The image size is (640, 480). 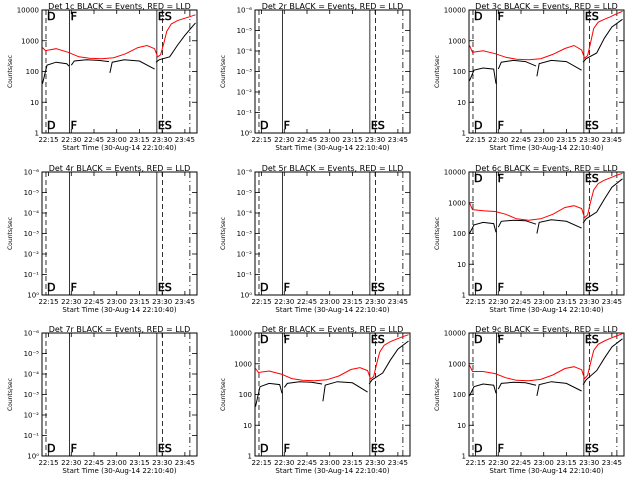 I want to click on panel-title: Det 8r BLACK = Events, RED = LLD, so click(x=333, y=329).